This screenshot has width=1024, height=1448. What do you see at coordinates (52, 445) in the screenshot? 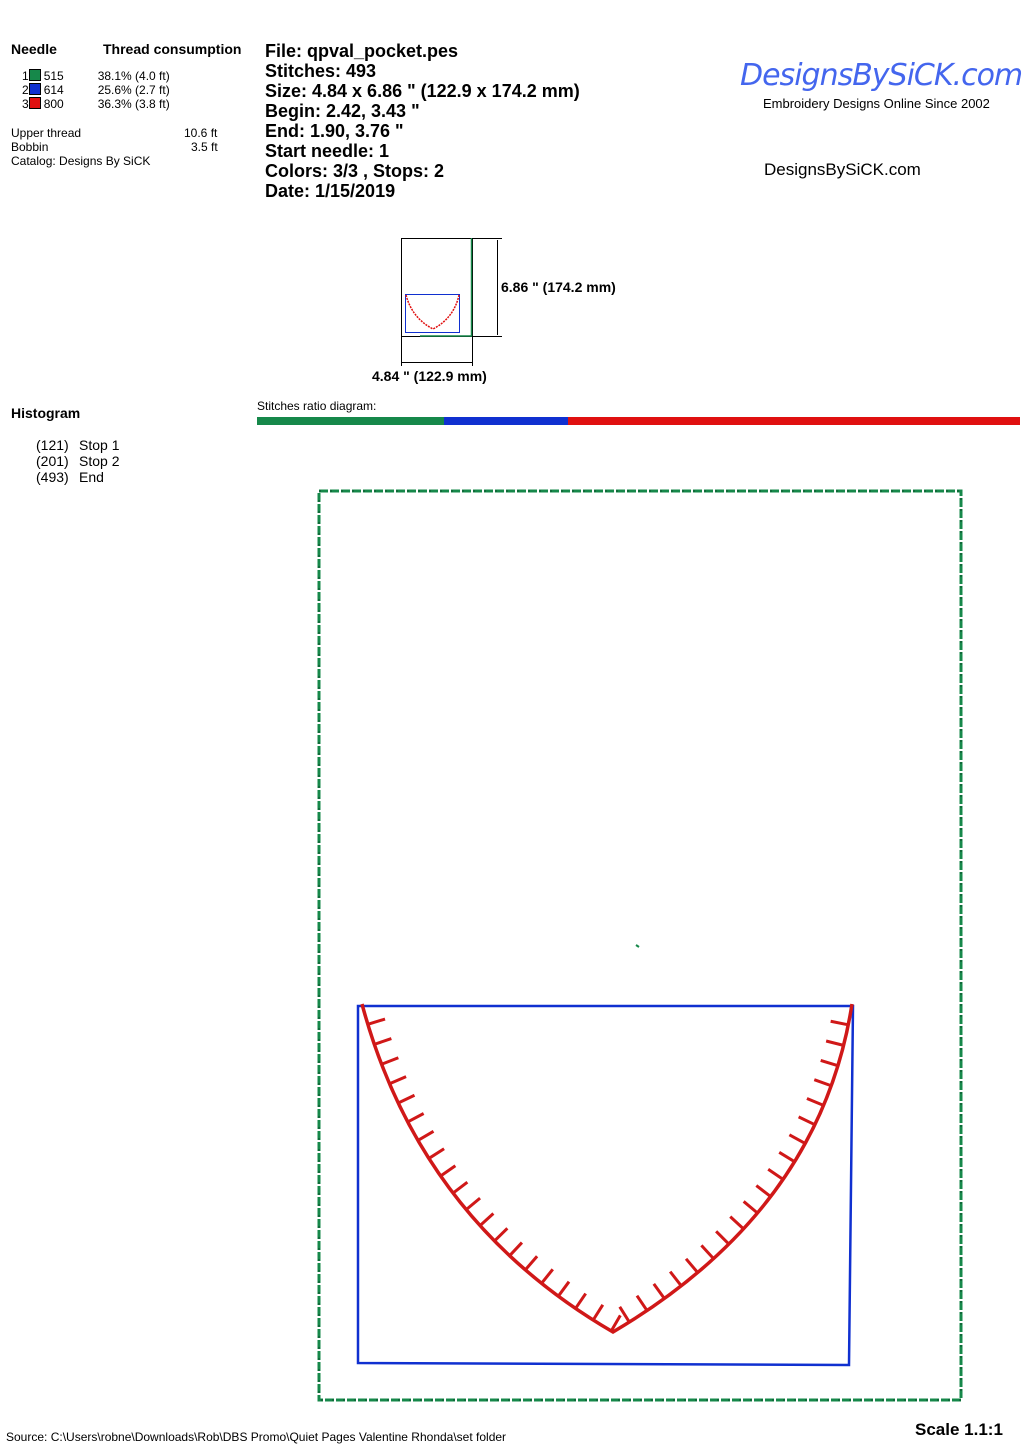
I see `stitch-count: (121)` at bounding box center [52, 445].